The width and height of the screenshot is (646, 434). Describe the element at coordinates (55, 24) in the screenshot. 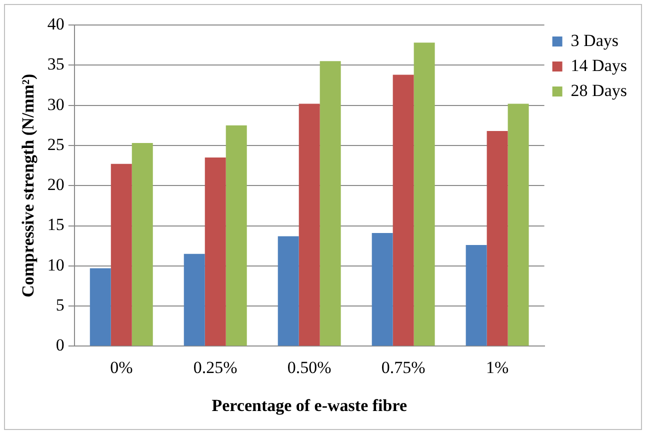

I see `y-tick-label: 40` at that location.